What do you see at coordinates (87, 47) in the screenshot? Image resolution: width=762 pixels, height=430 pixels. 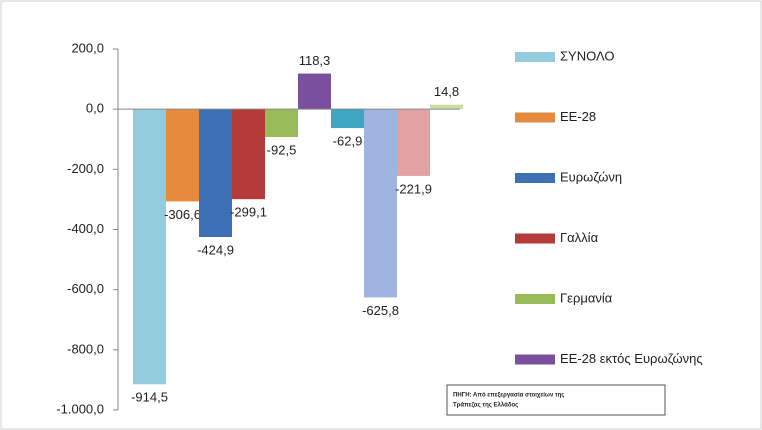 I see `y-tick-label: 200,0` at bounding box center [87, 47].